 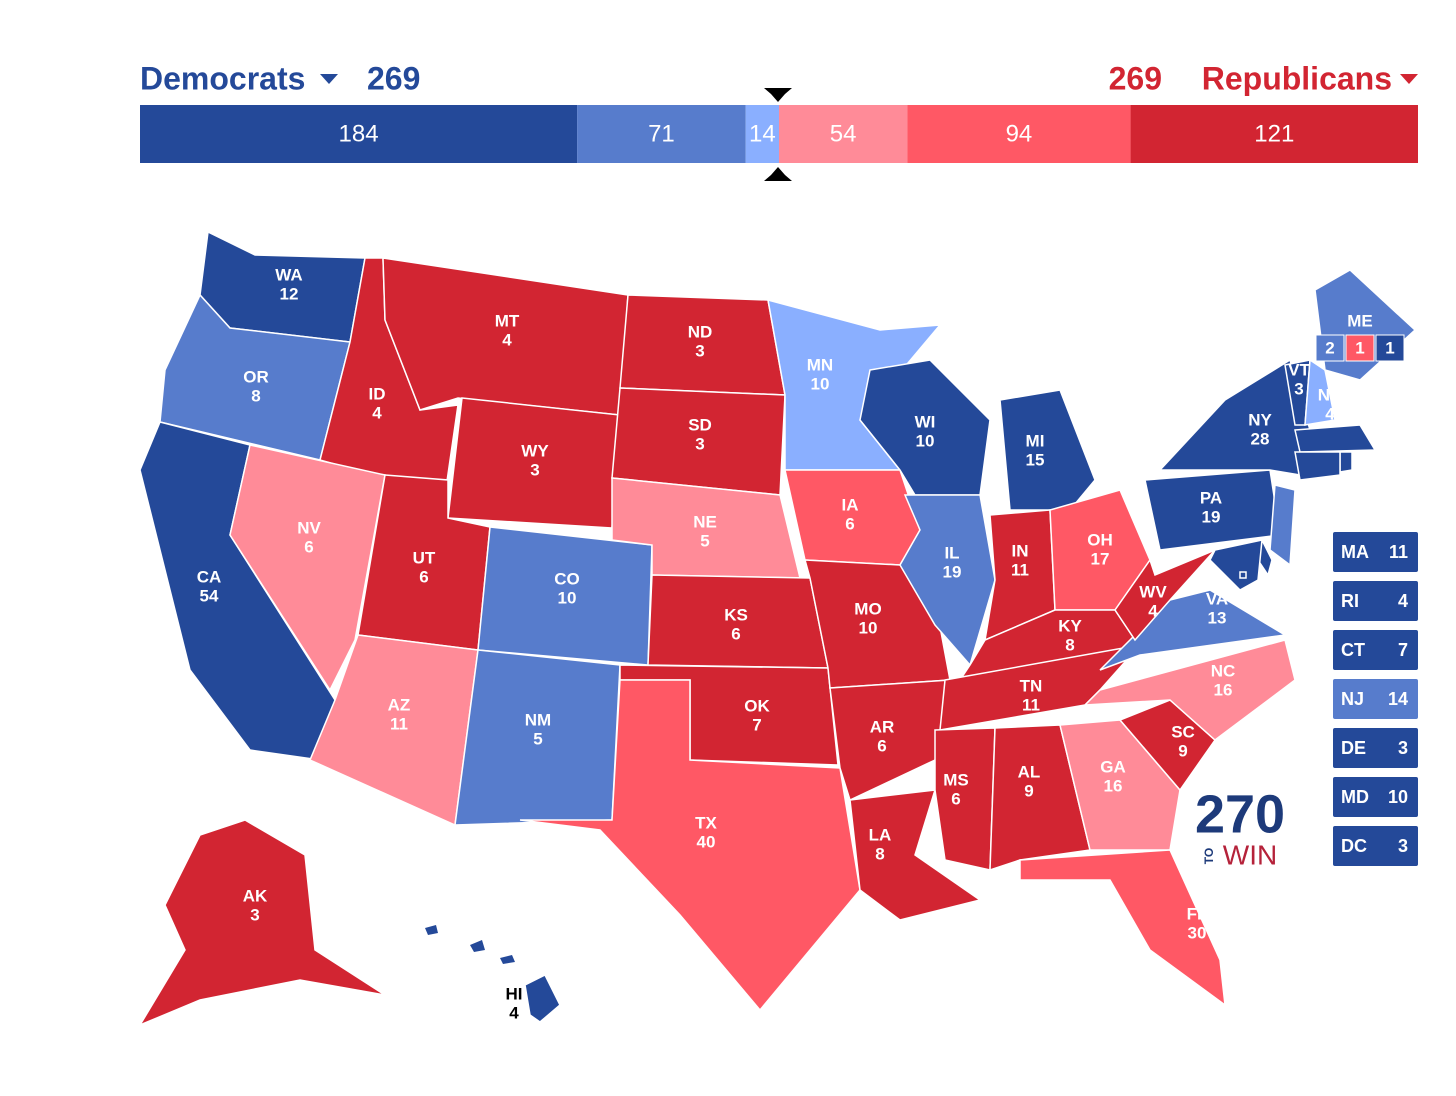 I want to click on state-votes: 54, so click(x=209, y=595).